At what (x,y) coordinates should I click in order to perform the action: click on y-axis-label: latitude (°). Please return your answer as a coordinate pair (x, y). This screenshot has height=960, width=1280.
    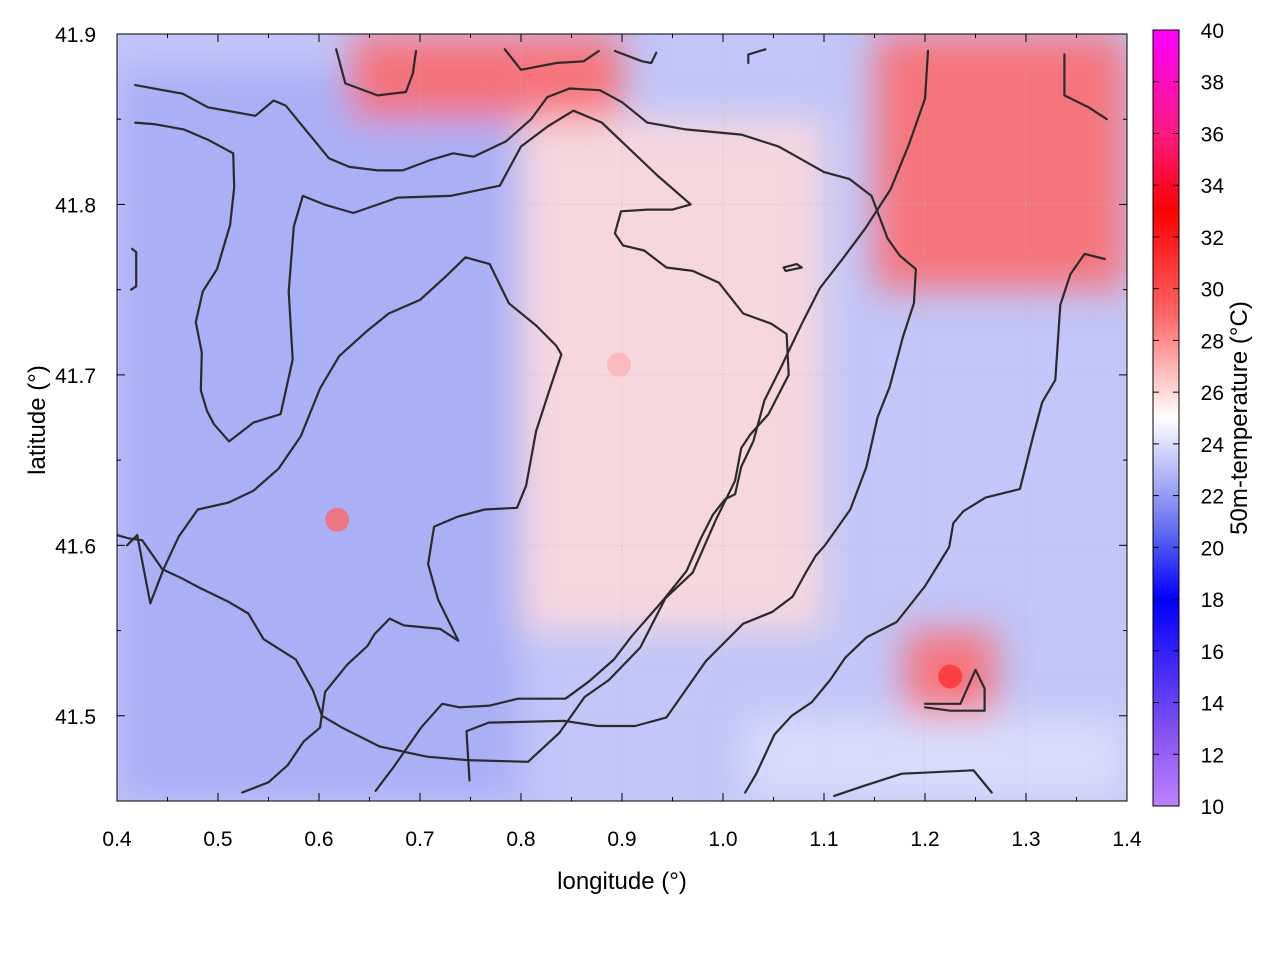
    Looking at the image, I should click on (37, 420).